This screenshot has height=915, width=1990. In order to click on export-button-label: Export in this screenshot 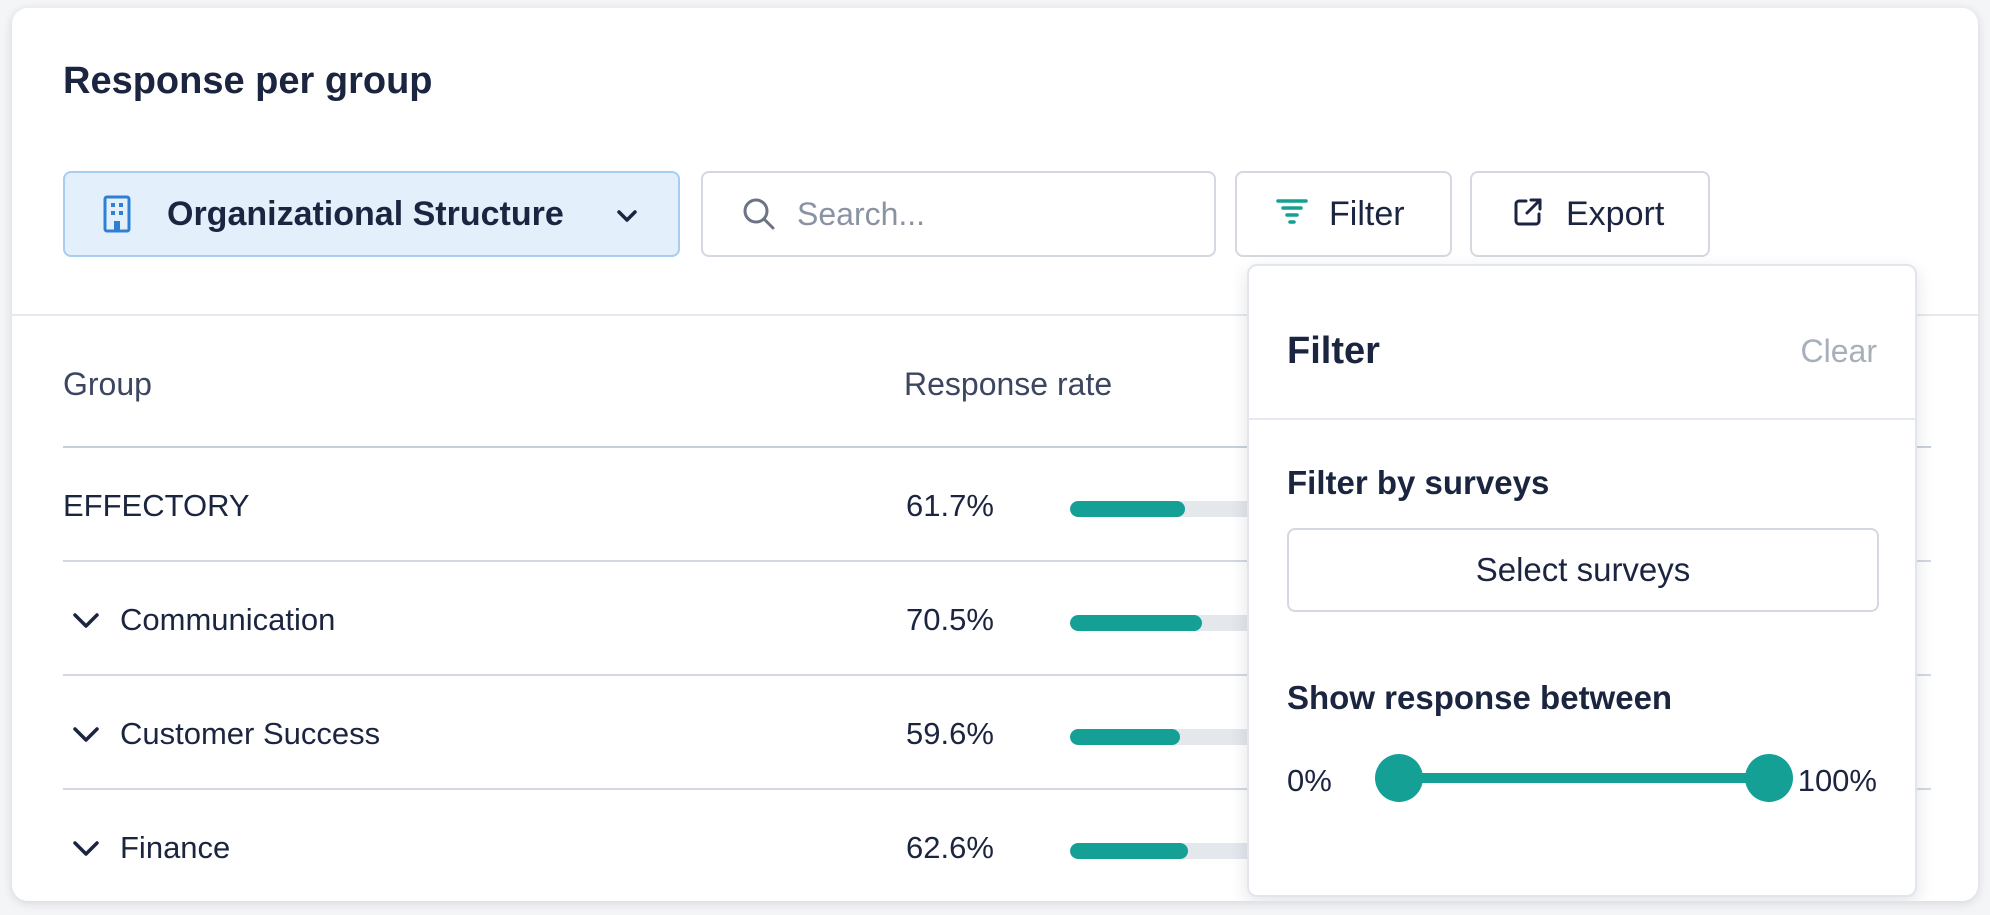, I will do `click(1615, 213)`.